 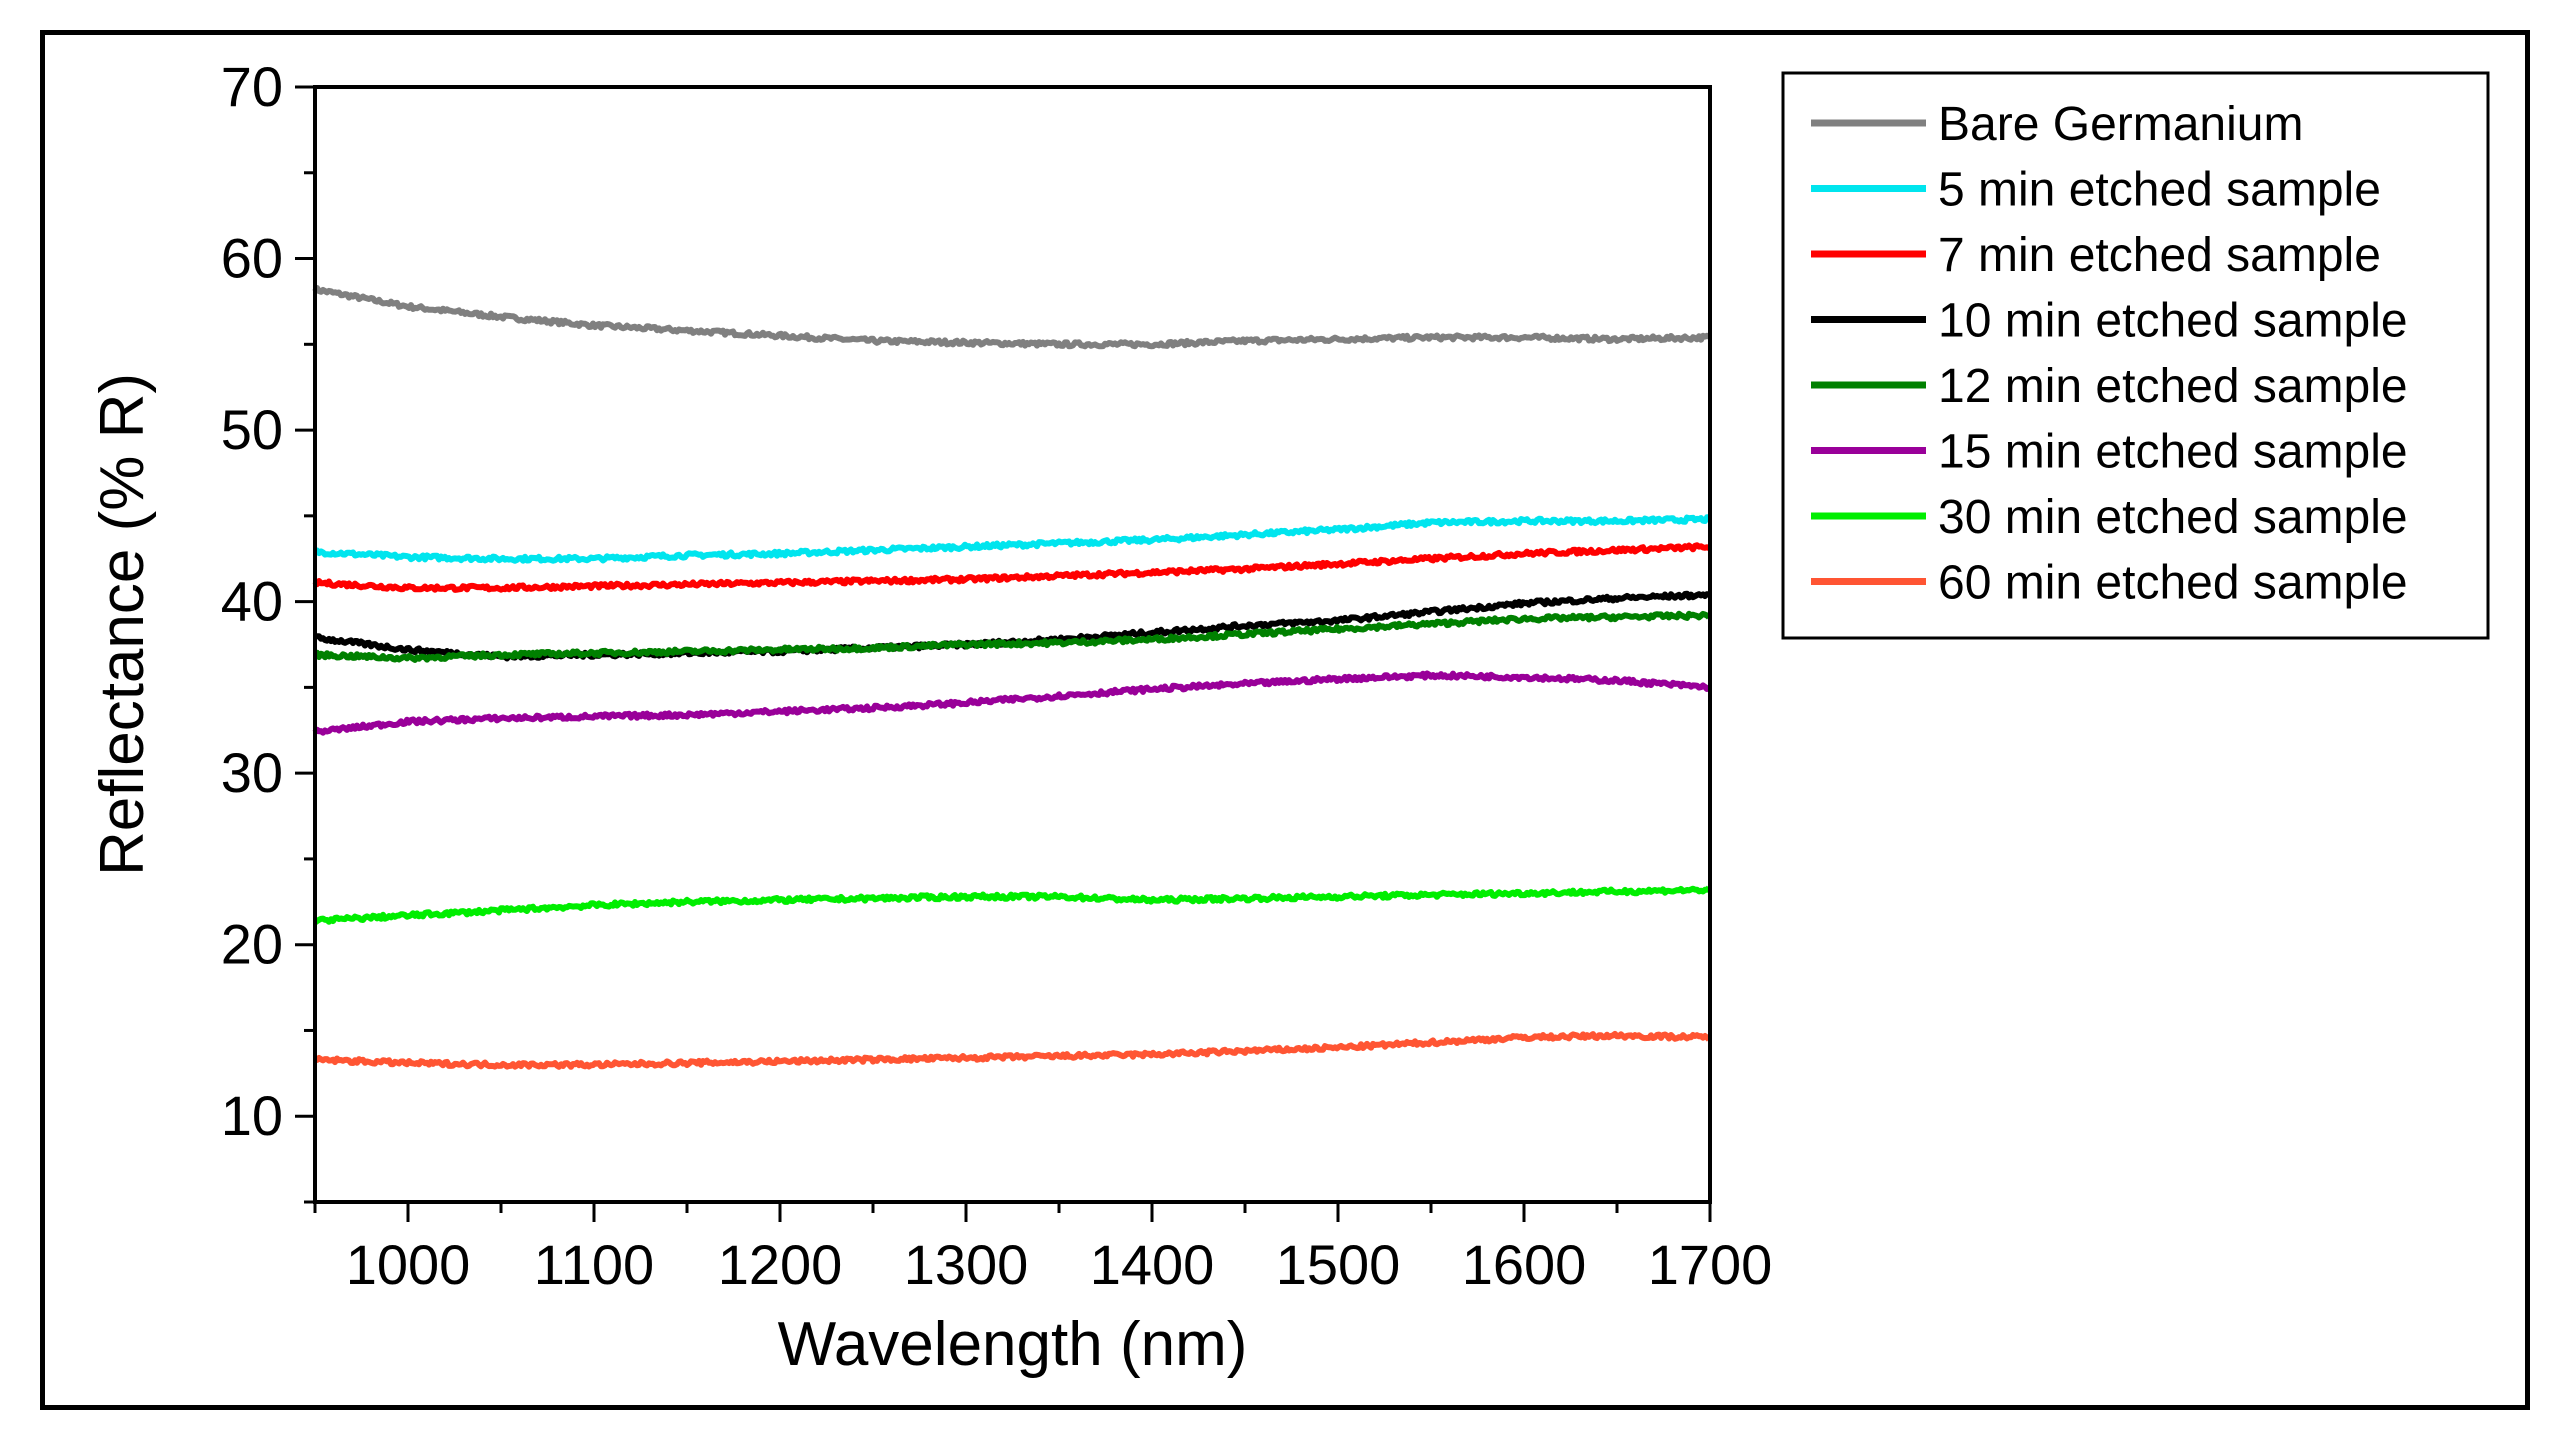 What do you see at coordinates (1043, 1249) in the screenshot?
I see `x-axis: 1000 1100 1200 1300 1400 1500 1600 1700` at bounding box center [1043, 1249].